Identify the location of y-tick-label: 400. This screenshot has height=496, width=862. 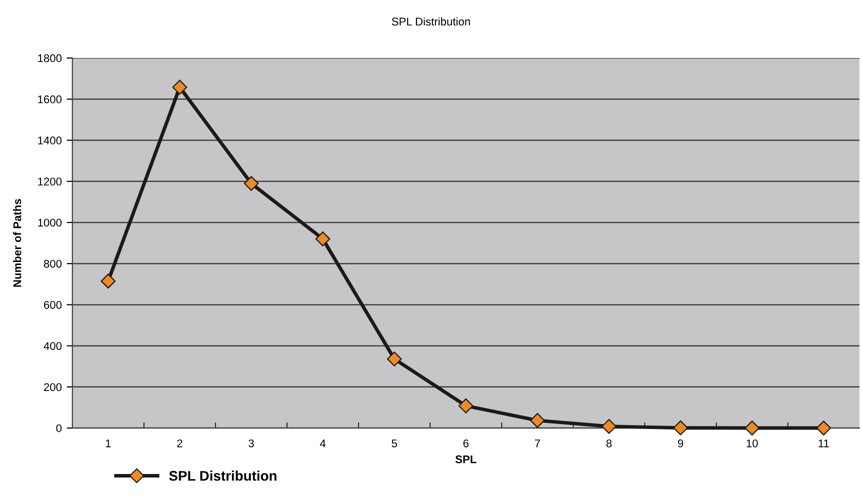
(53, 346).